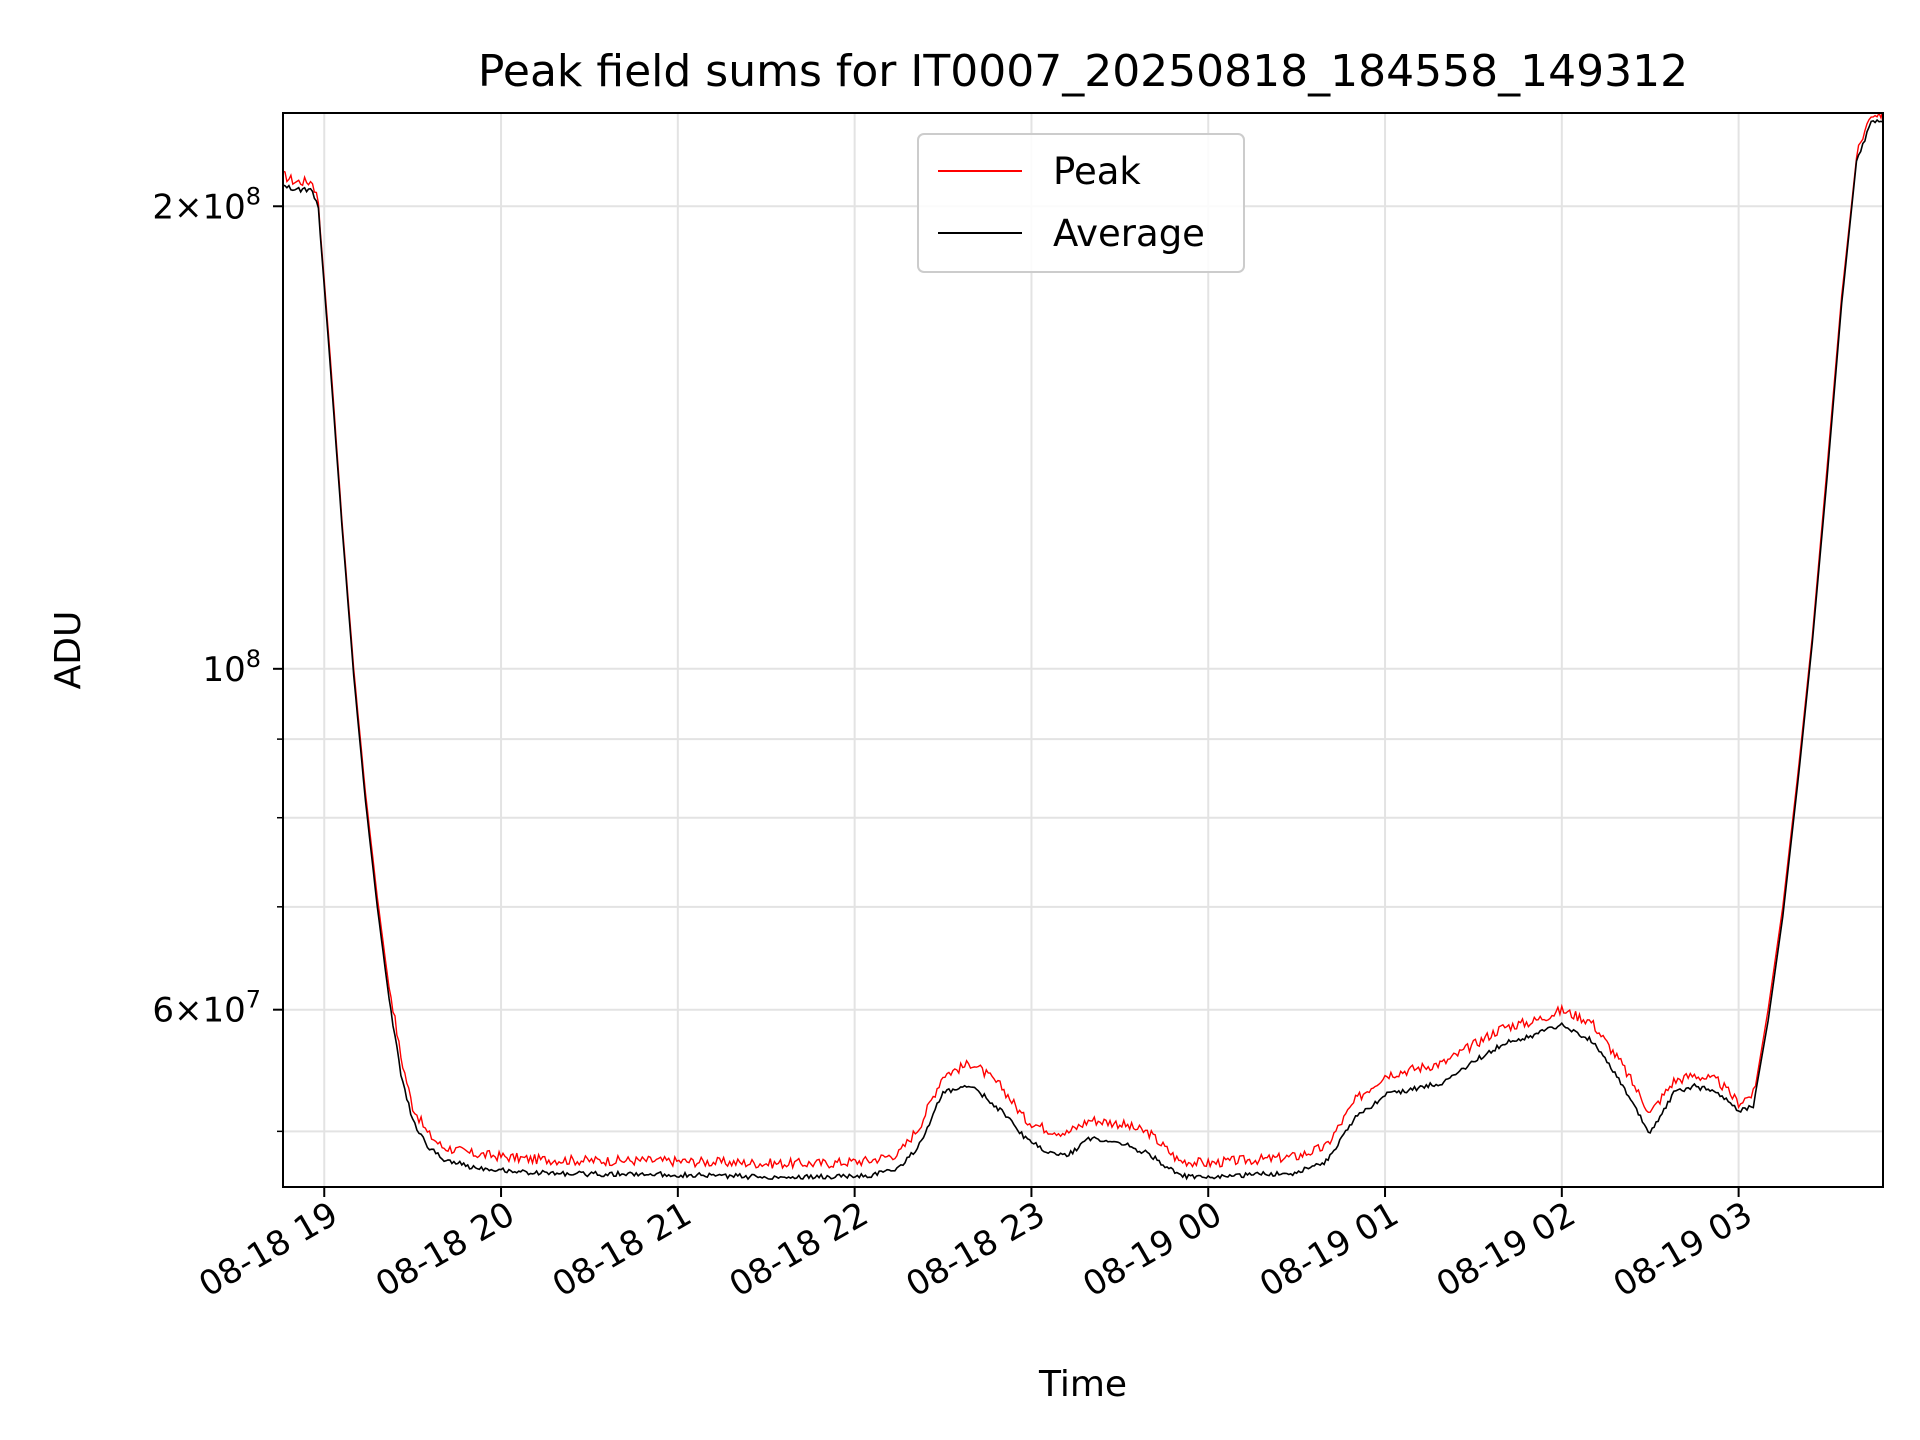 This screenshot has height=1440, width=1920. I want to click on y-tick-label: 6×107, so click(206, 1008).